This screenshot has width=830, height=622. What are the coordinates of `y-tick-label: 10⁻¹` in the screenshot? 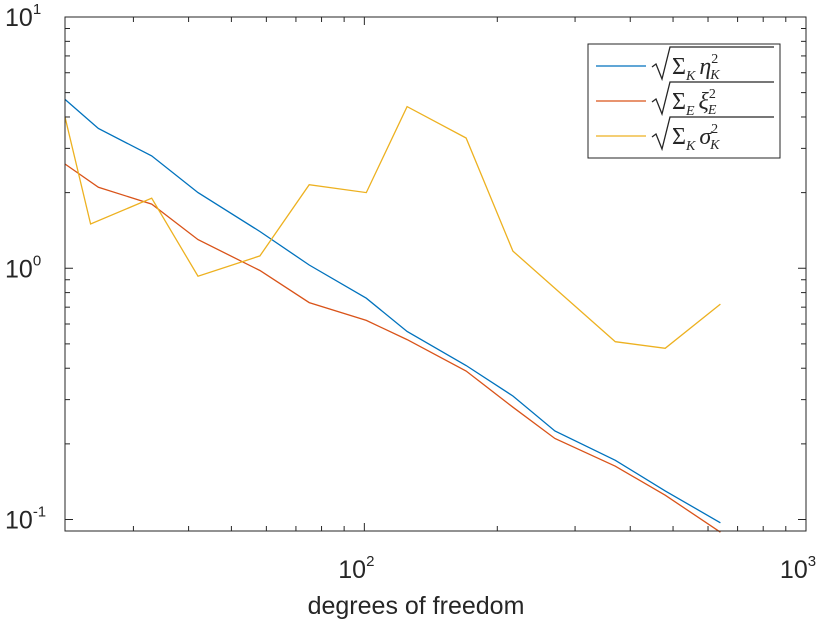 It's located at (25, 519).